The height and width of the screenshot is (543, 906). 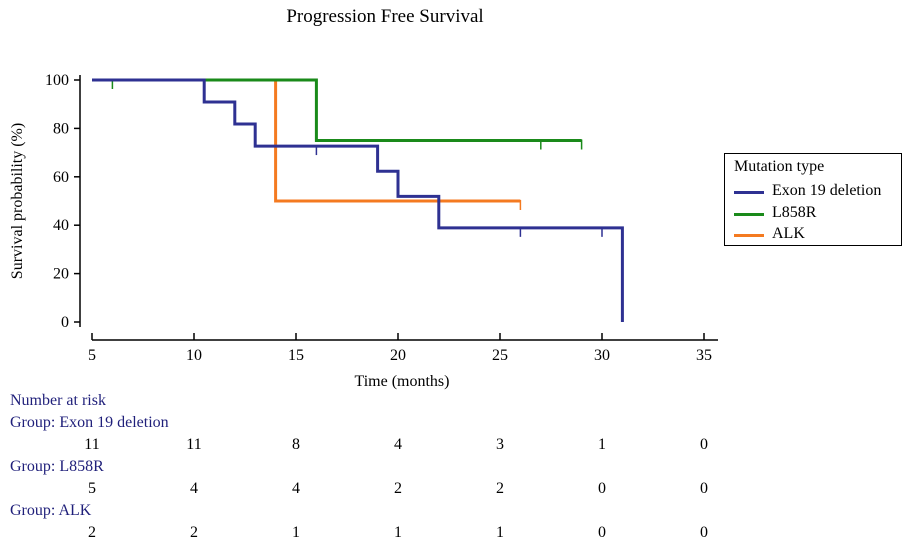 I want to click on legend-item-alk: ALK, so click(x=818, y=236).